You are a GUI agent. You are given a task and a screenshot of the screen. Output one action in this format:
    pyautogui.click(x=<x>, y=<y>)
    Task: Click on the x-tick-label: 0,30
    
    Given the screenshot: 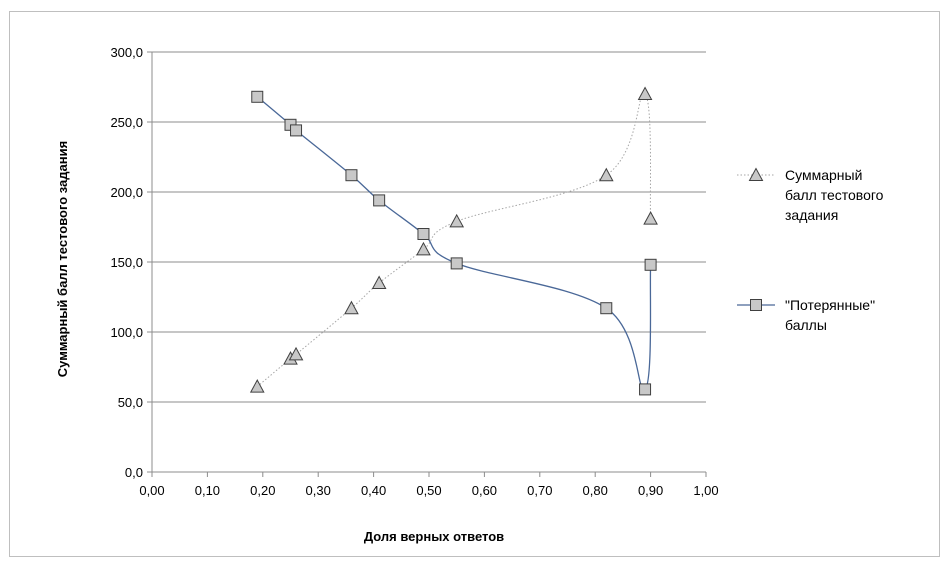 What is the action you would take?
    pyautogui.click(x=318, y=490)
    